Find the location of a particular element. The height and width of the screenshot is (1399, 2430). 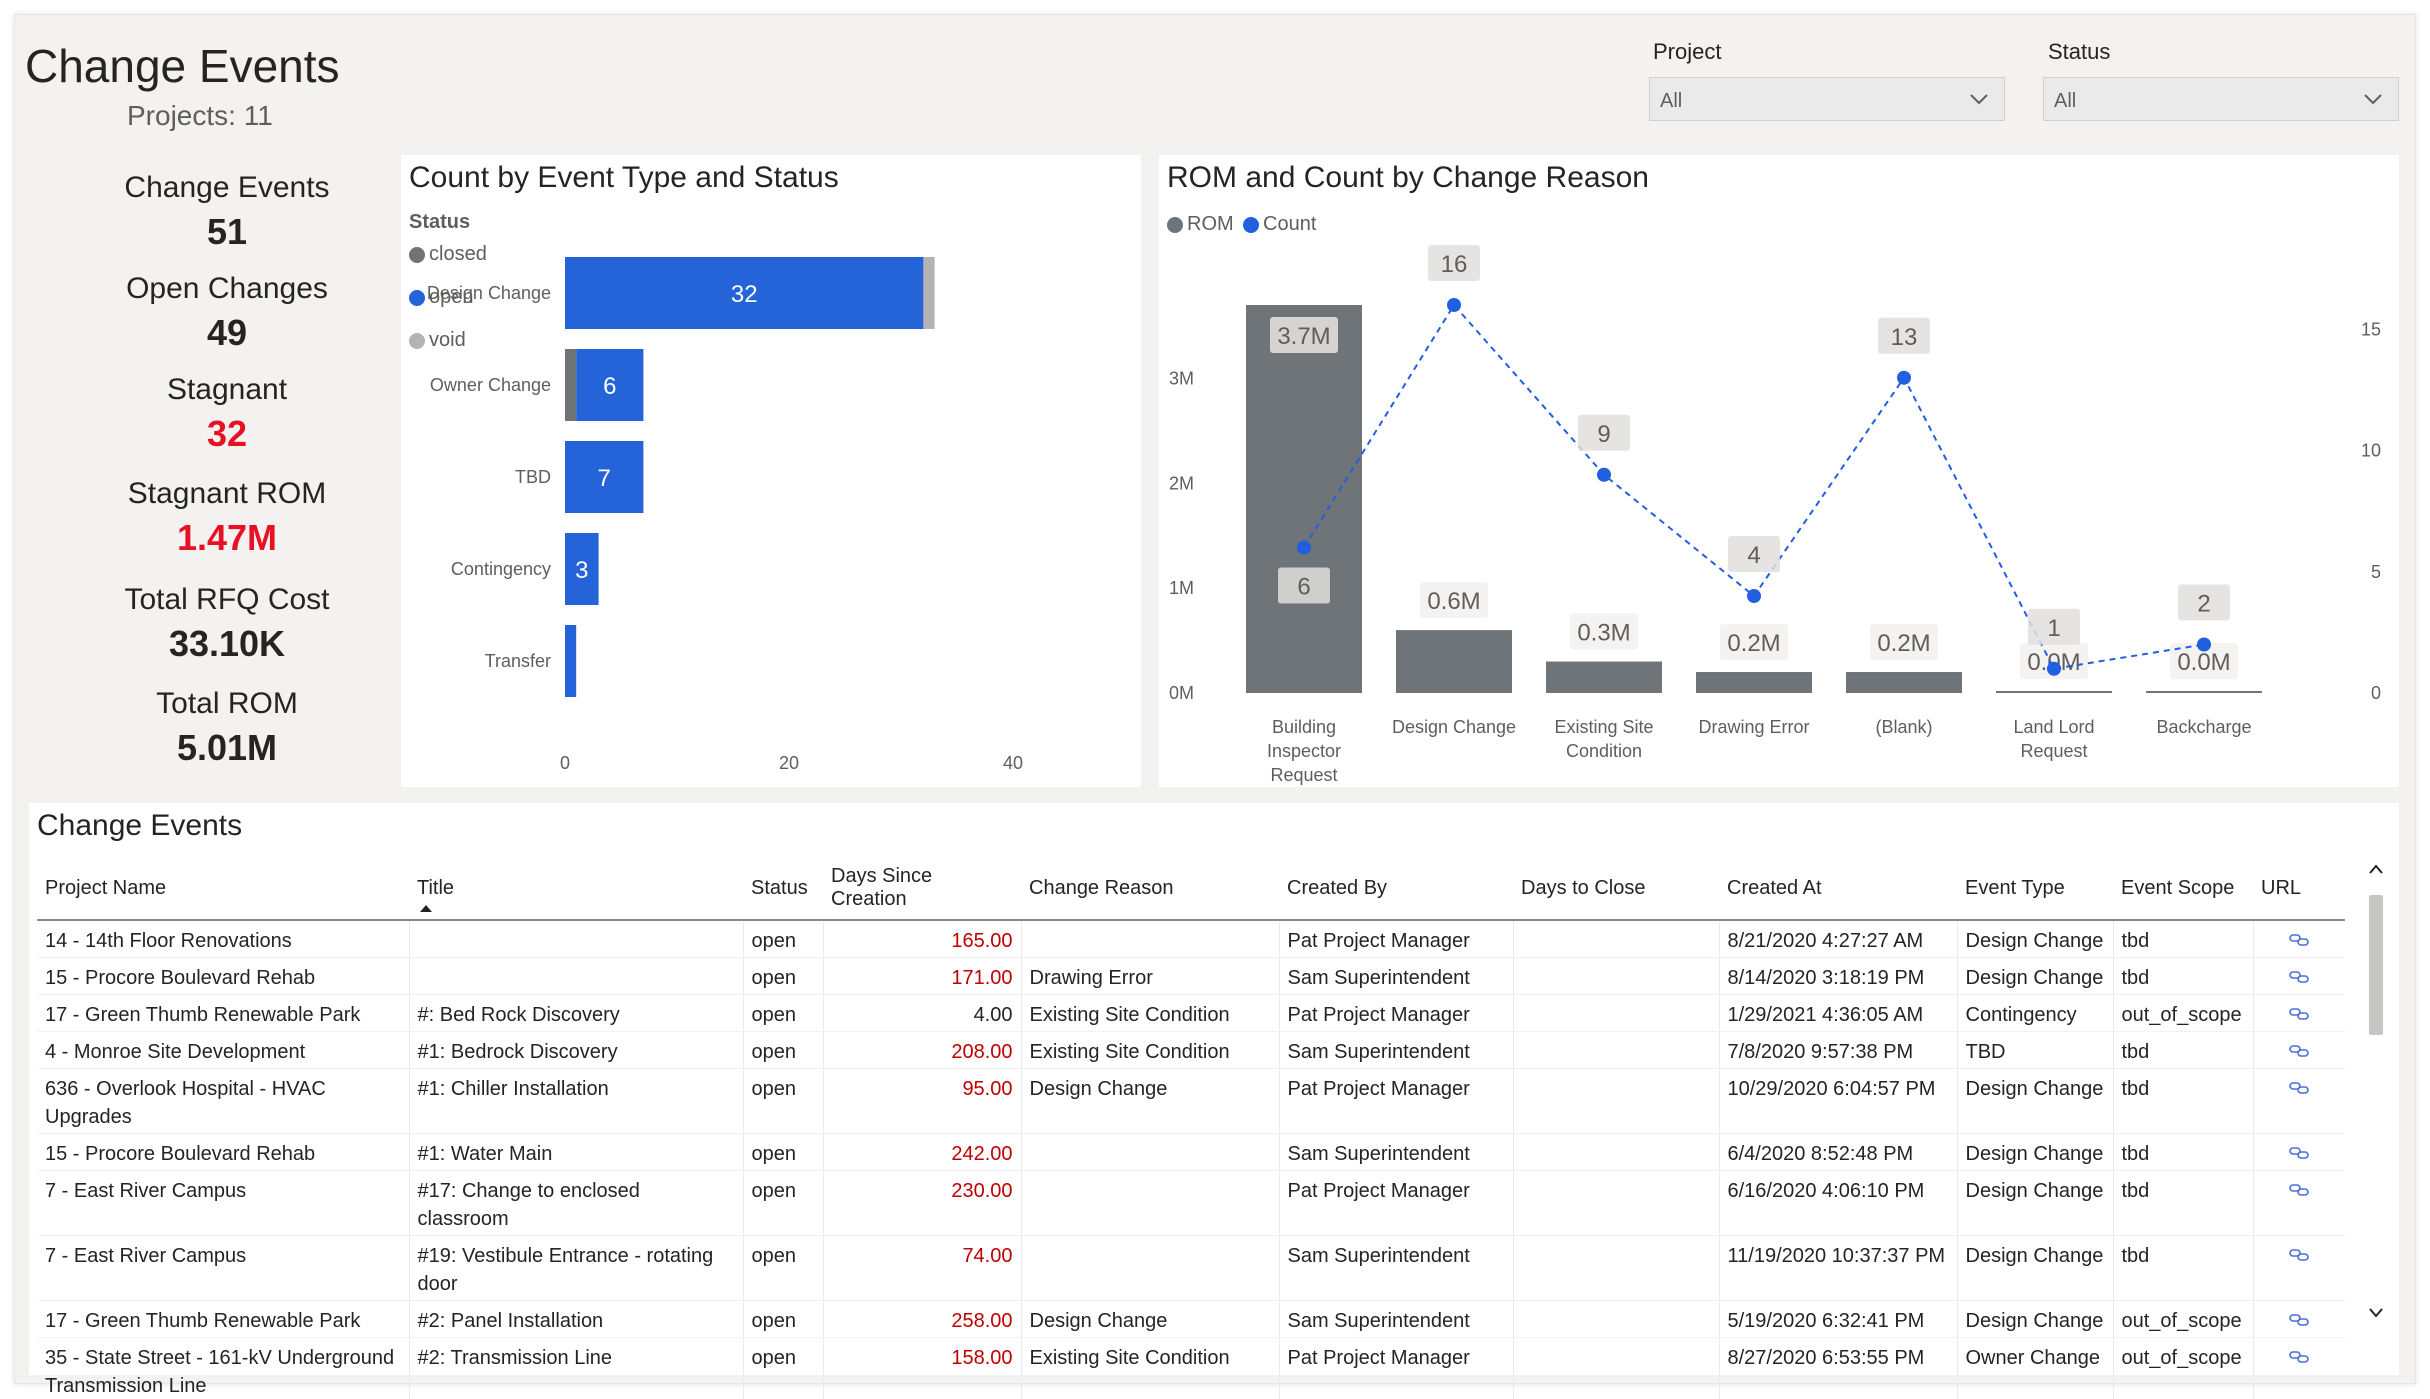

project-slicer: All is located at coordinates (1827, 99).